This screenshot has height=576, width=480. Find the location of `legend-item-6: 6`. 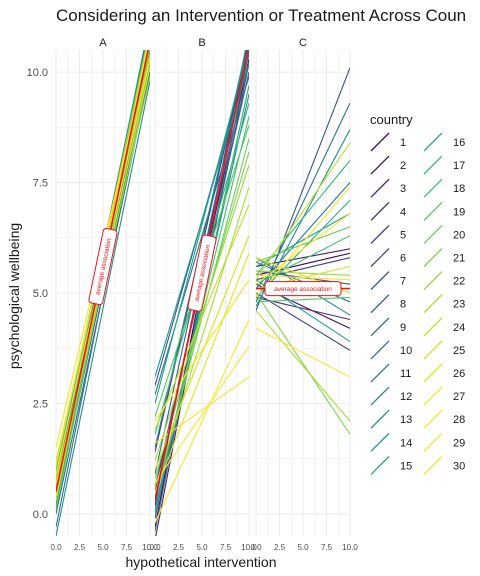

legend-item-6: 6 is located at coordinates (388, 257).